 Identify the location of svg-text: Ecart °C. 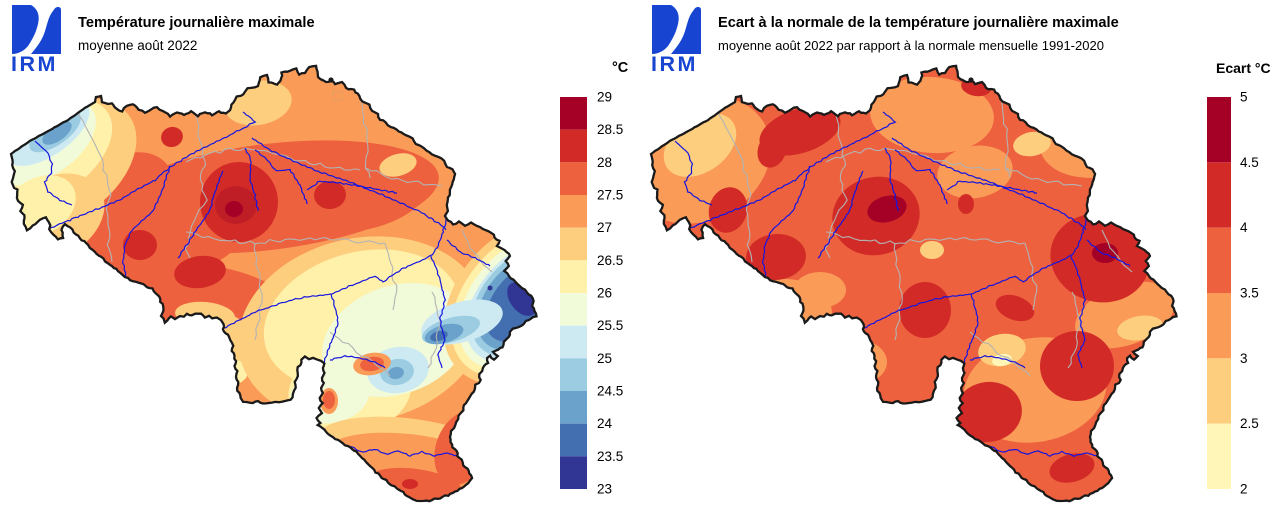
(1243, 68).